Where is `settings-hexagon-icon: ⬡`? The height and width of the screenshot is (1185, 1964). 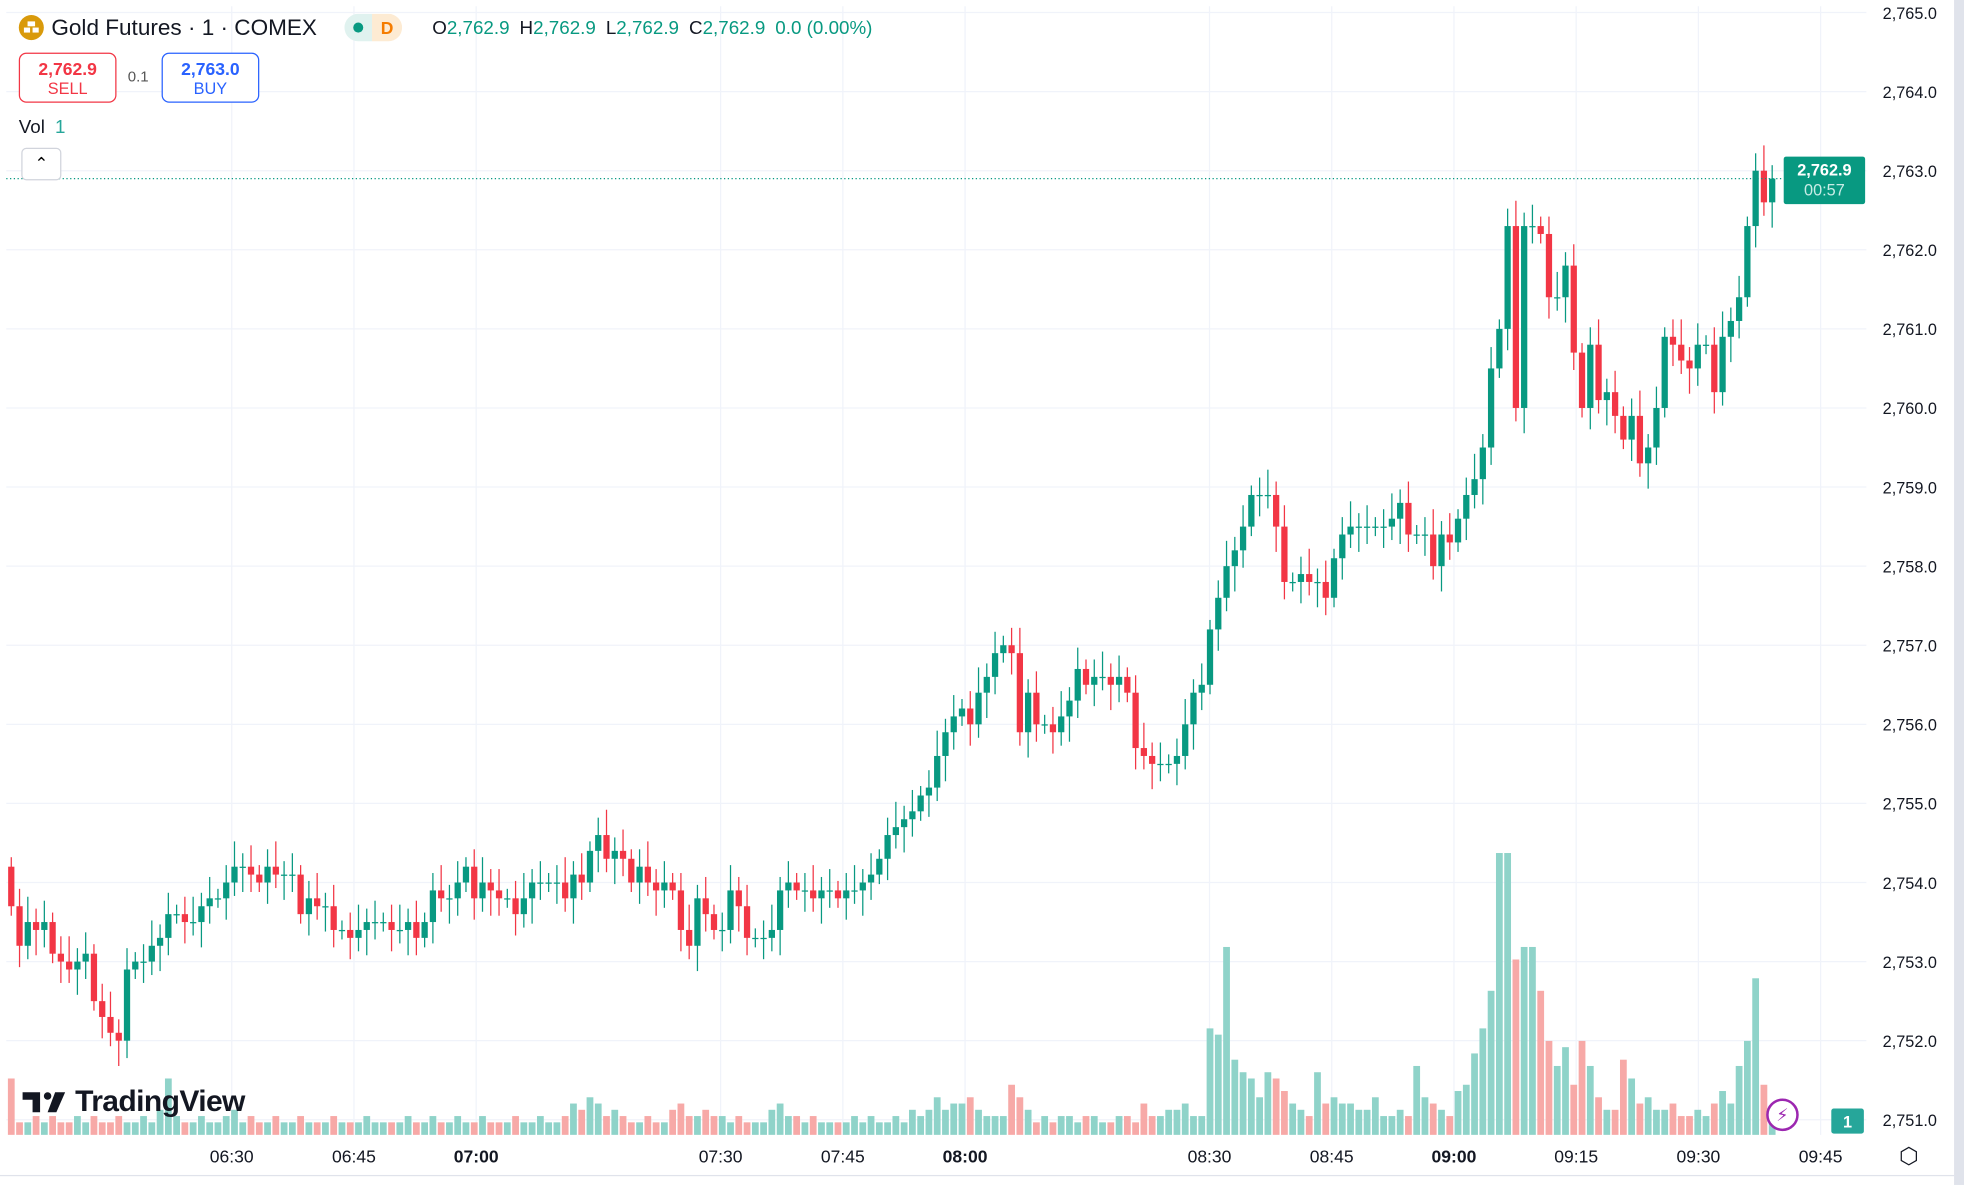
settings-hexagon-icon: ⬡ is located at coordinates (1908, 1156).